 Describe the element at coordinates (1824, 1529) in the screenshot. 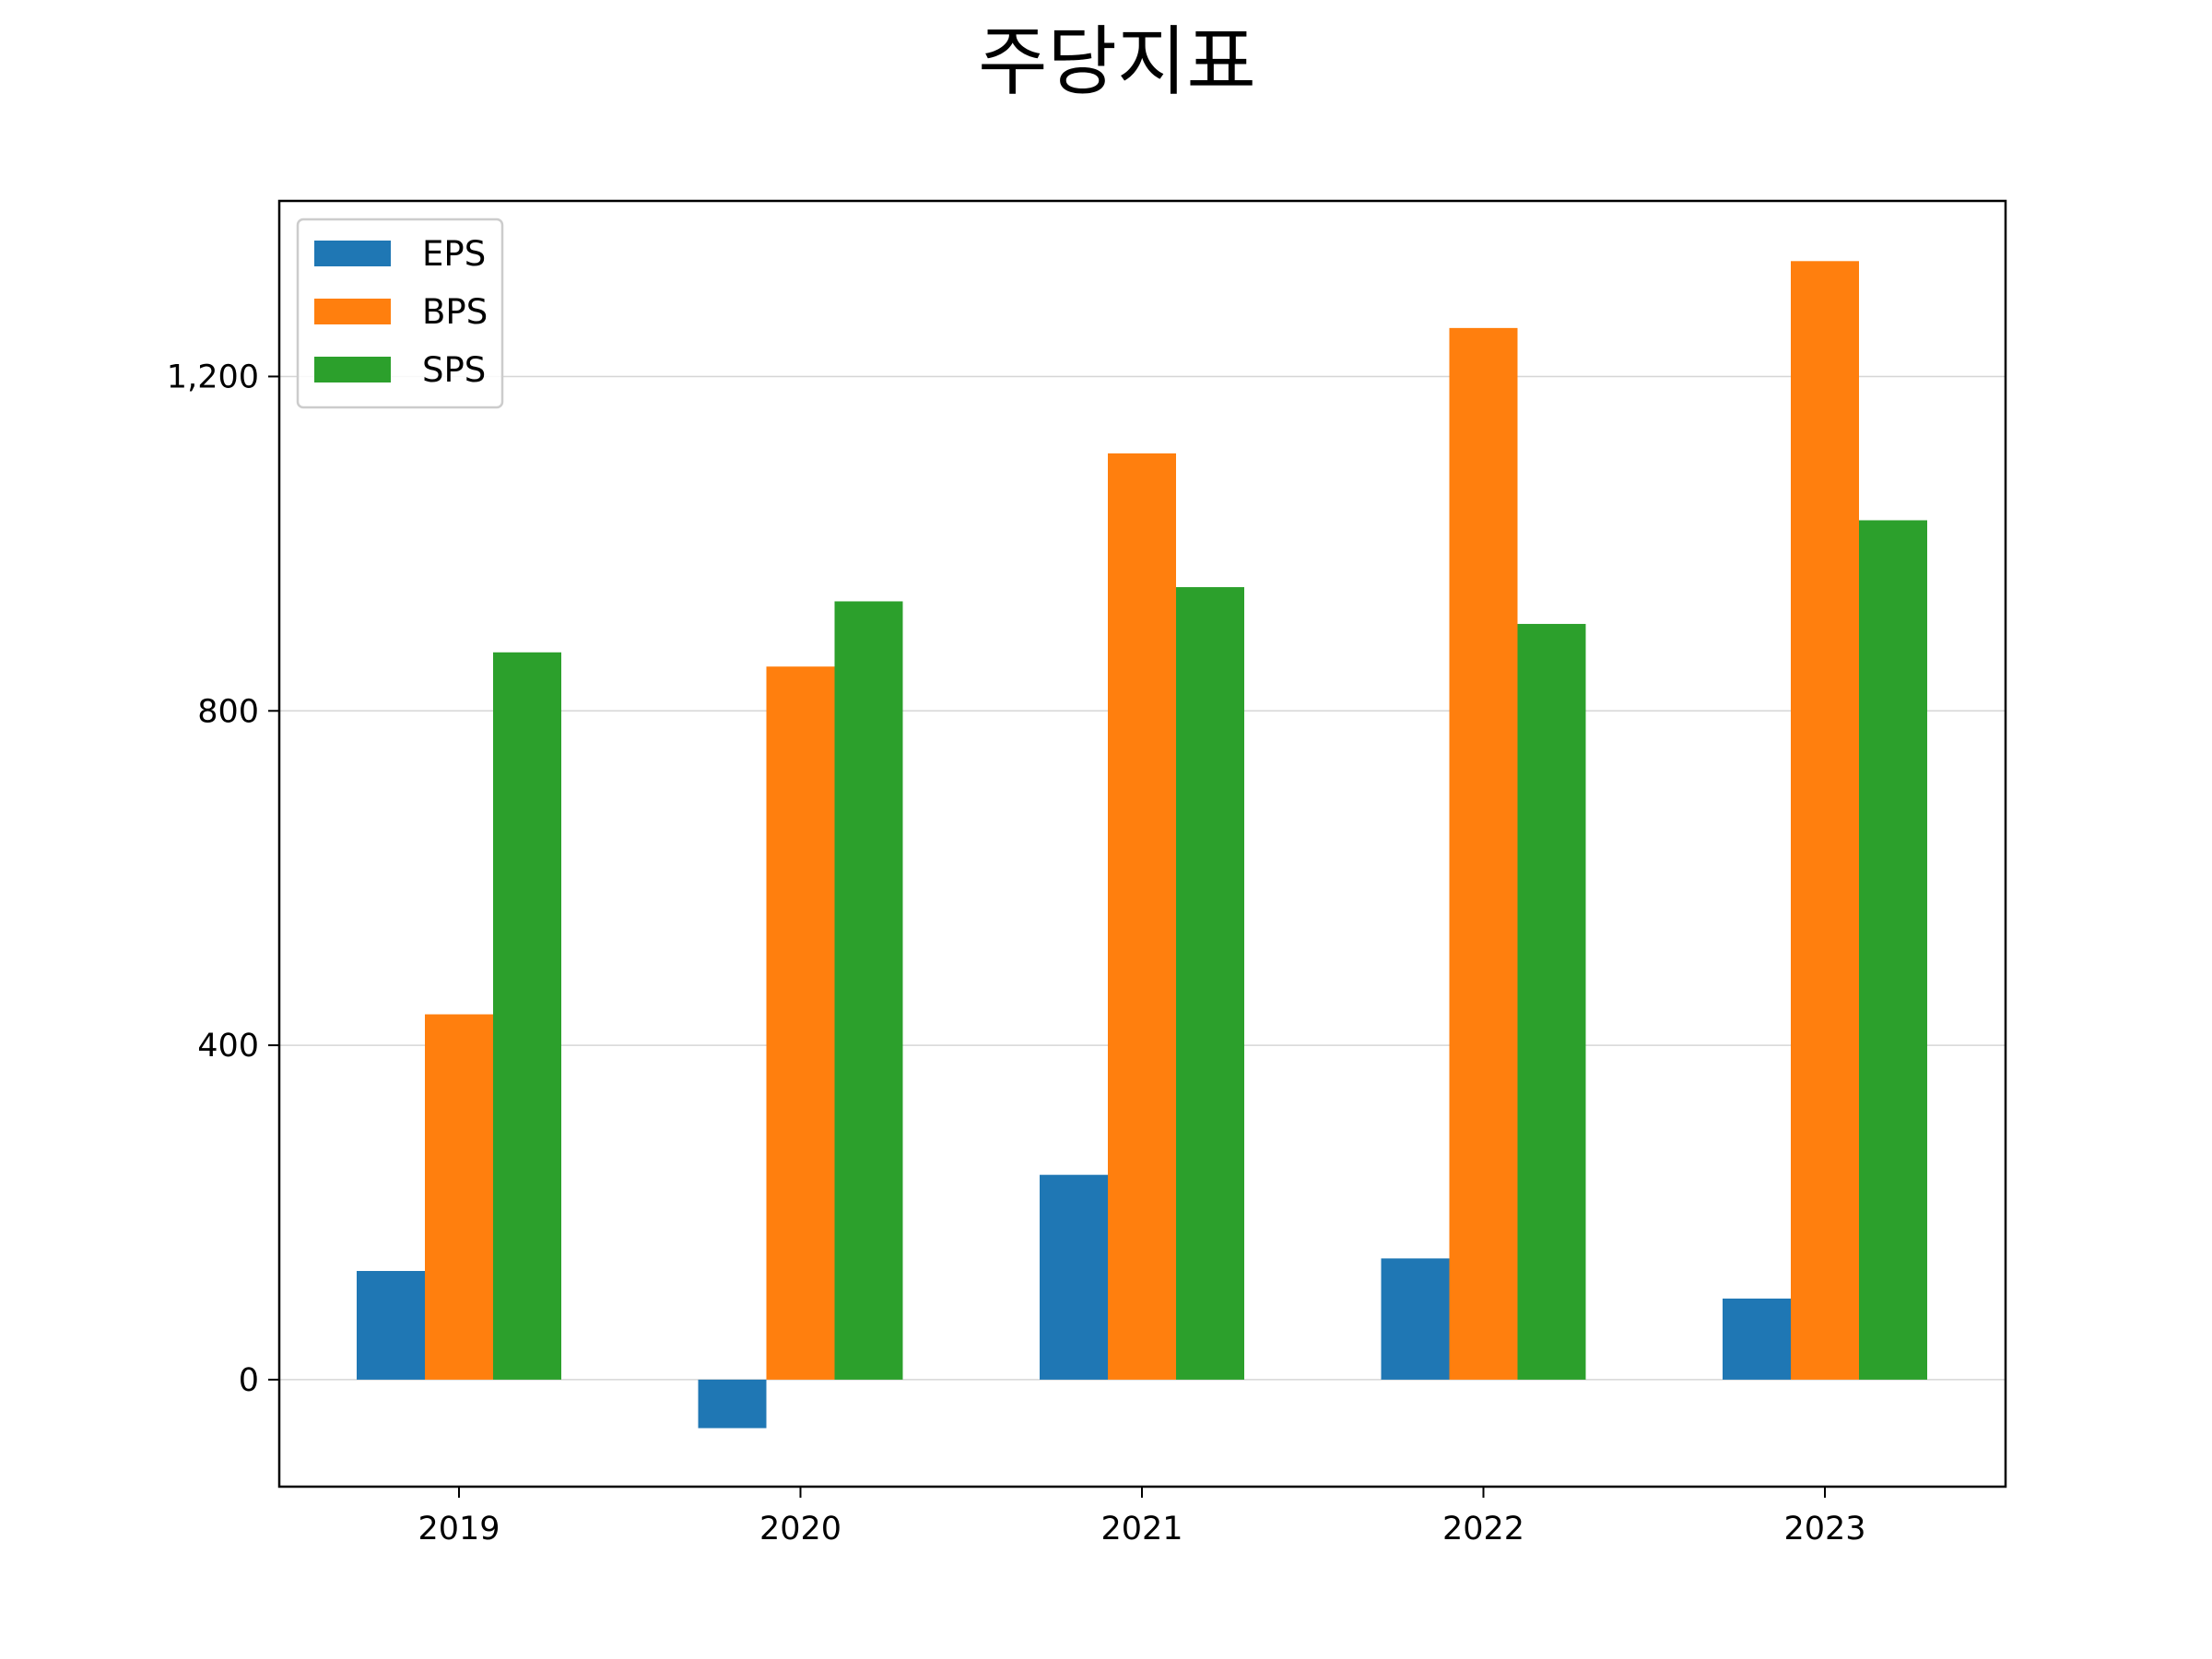

I see `x-tick-label: 2023` at that location.